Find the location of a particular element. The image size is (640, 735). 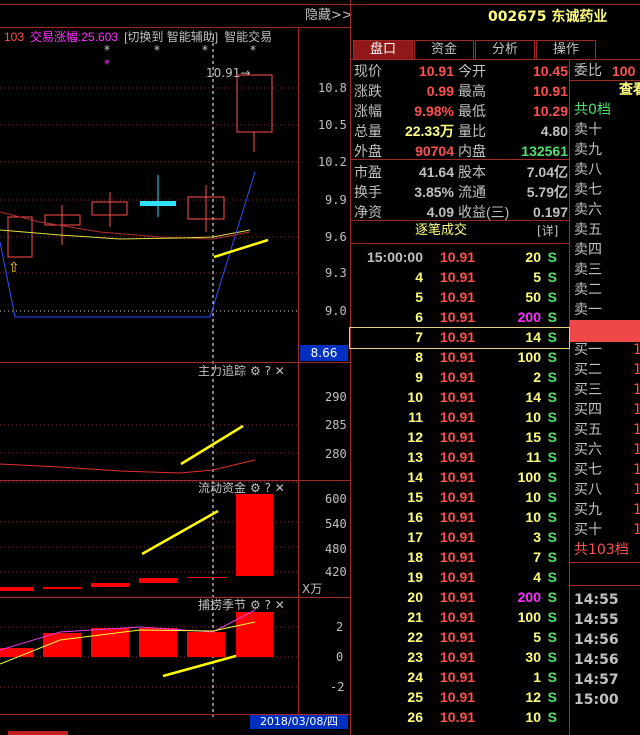

quote-value: 22.33万 is located at coordinates (429, 131).